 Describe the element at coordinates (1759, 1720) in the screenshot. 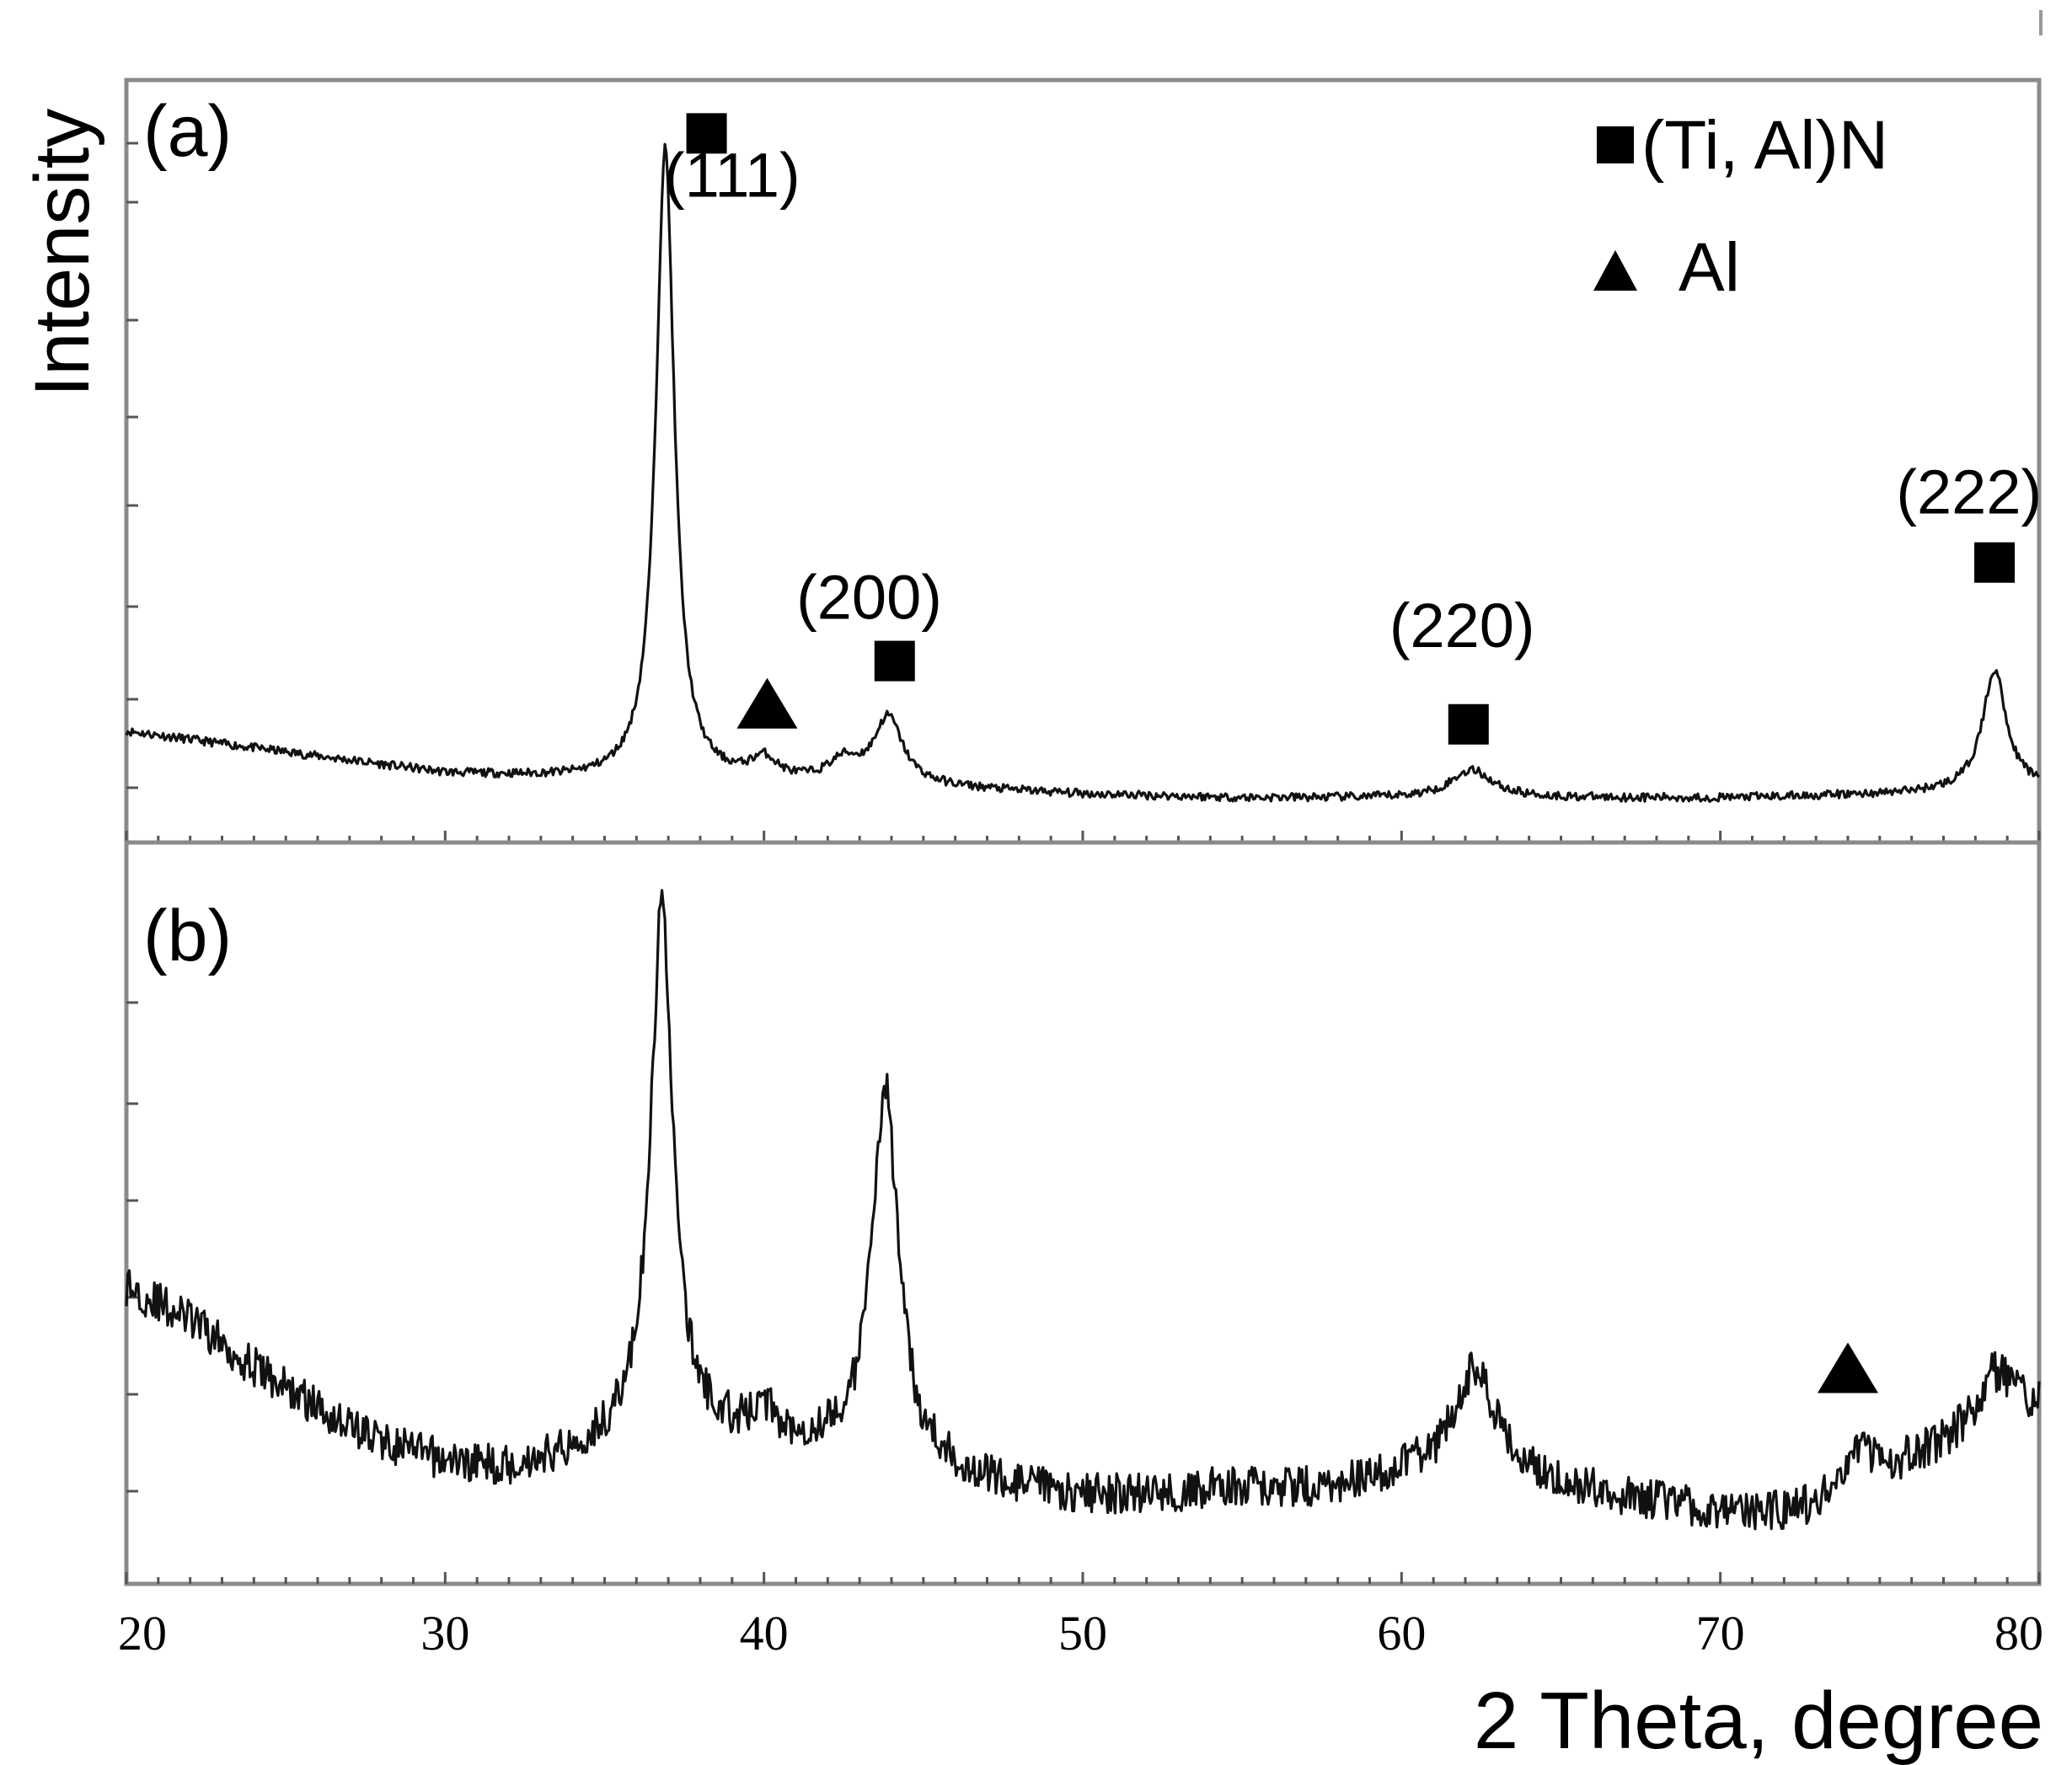

I see `x-axis-title: 2 Theta, degree` at that location.